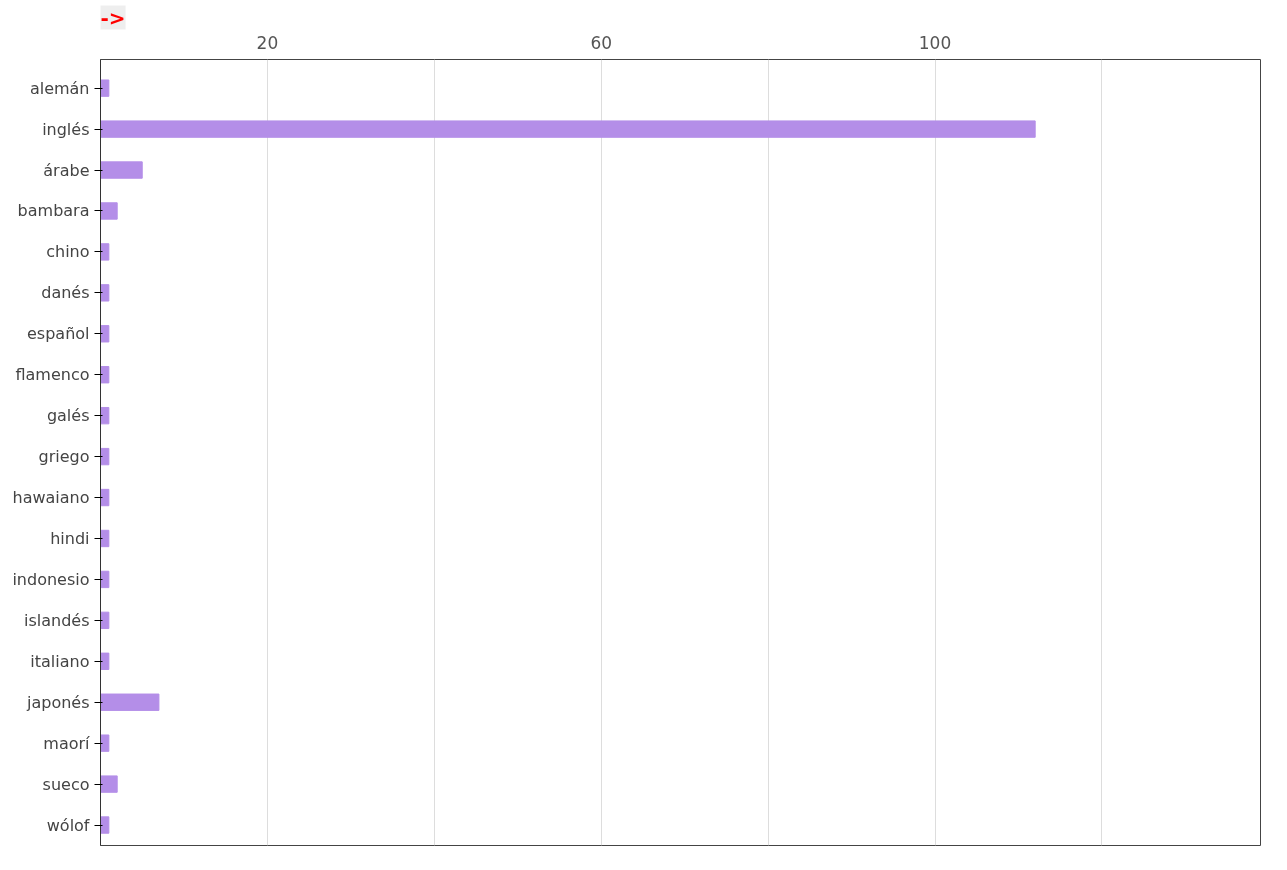 This screenshot has height=870, width=1287. Describe the element at coordinates (59, 88) in the screenshot. I see `y-tick-label: alemán` at that location.